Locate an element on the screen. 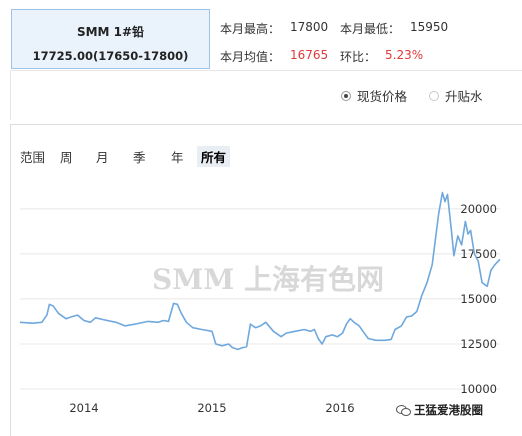 The width and height of the screenshot is (522, 436). x-tick-label: 2014 is located at coordinates (83, 408).